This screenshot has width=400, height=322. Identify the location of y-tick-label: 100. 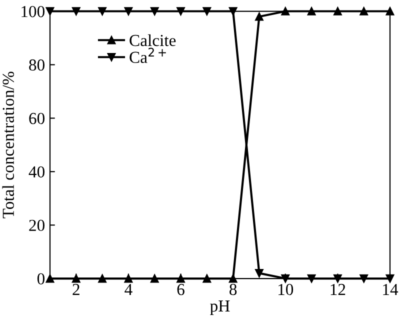
(33, 12).